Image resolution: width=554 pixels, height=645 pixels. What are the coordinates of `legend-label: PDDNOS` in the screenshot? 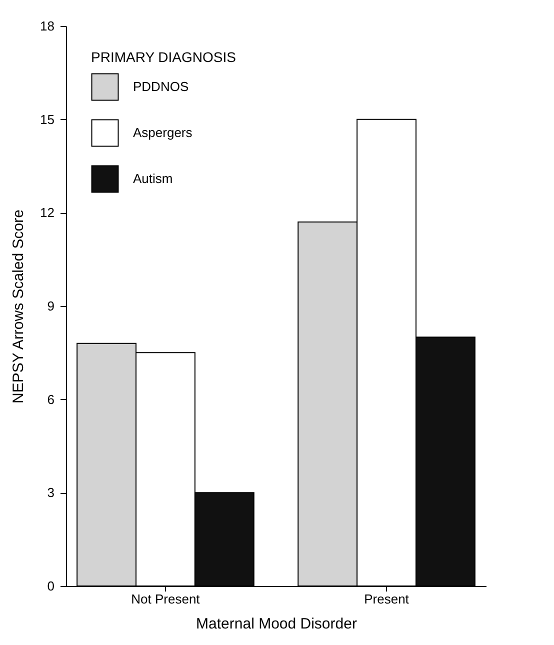 It's located at (161, 86).